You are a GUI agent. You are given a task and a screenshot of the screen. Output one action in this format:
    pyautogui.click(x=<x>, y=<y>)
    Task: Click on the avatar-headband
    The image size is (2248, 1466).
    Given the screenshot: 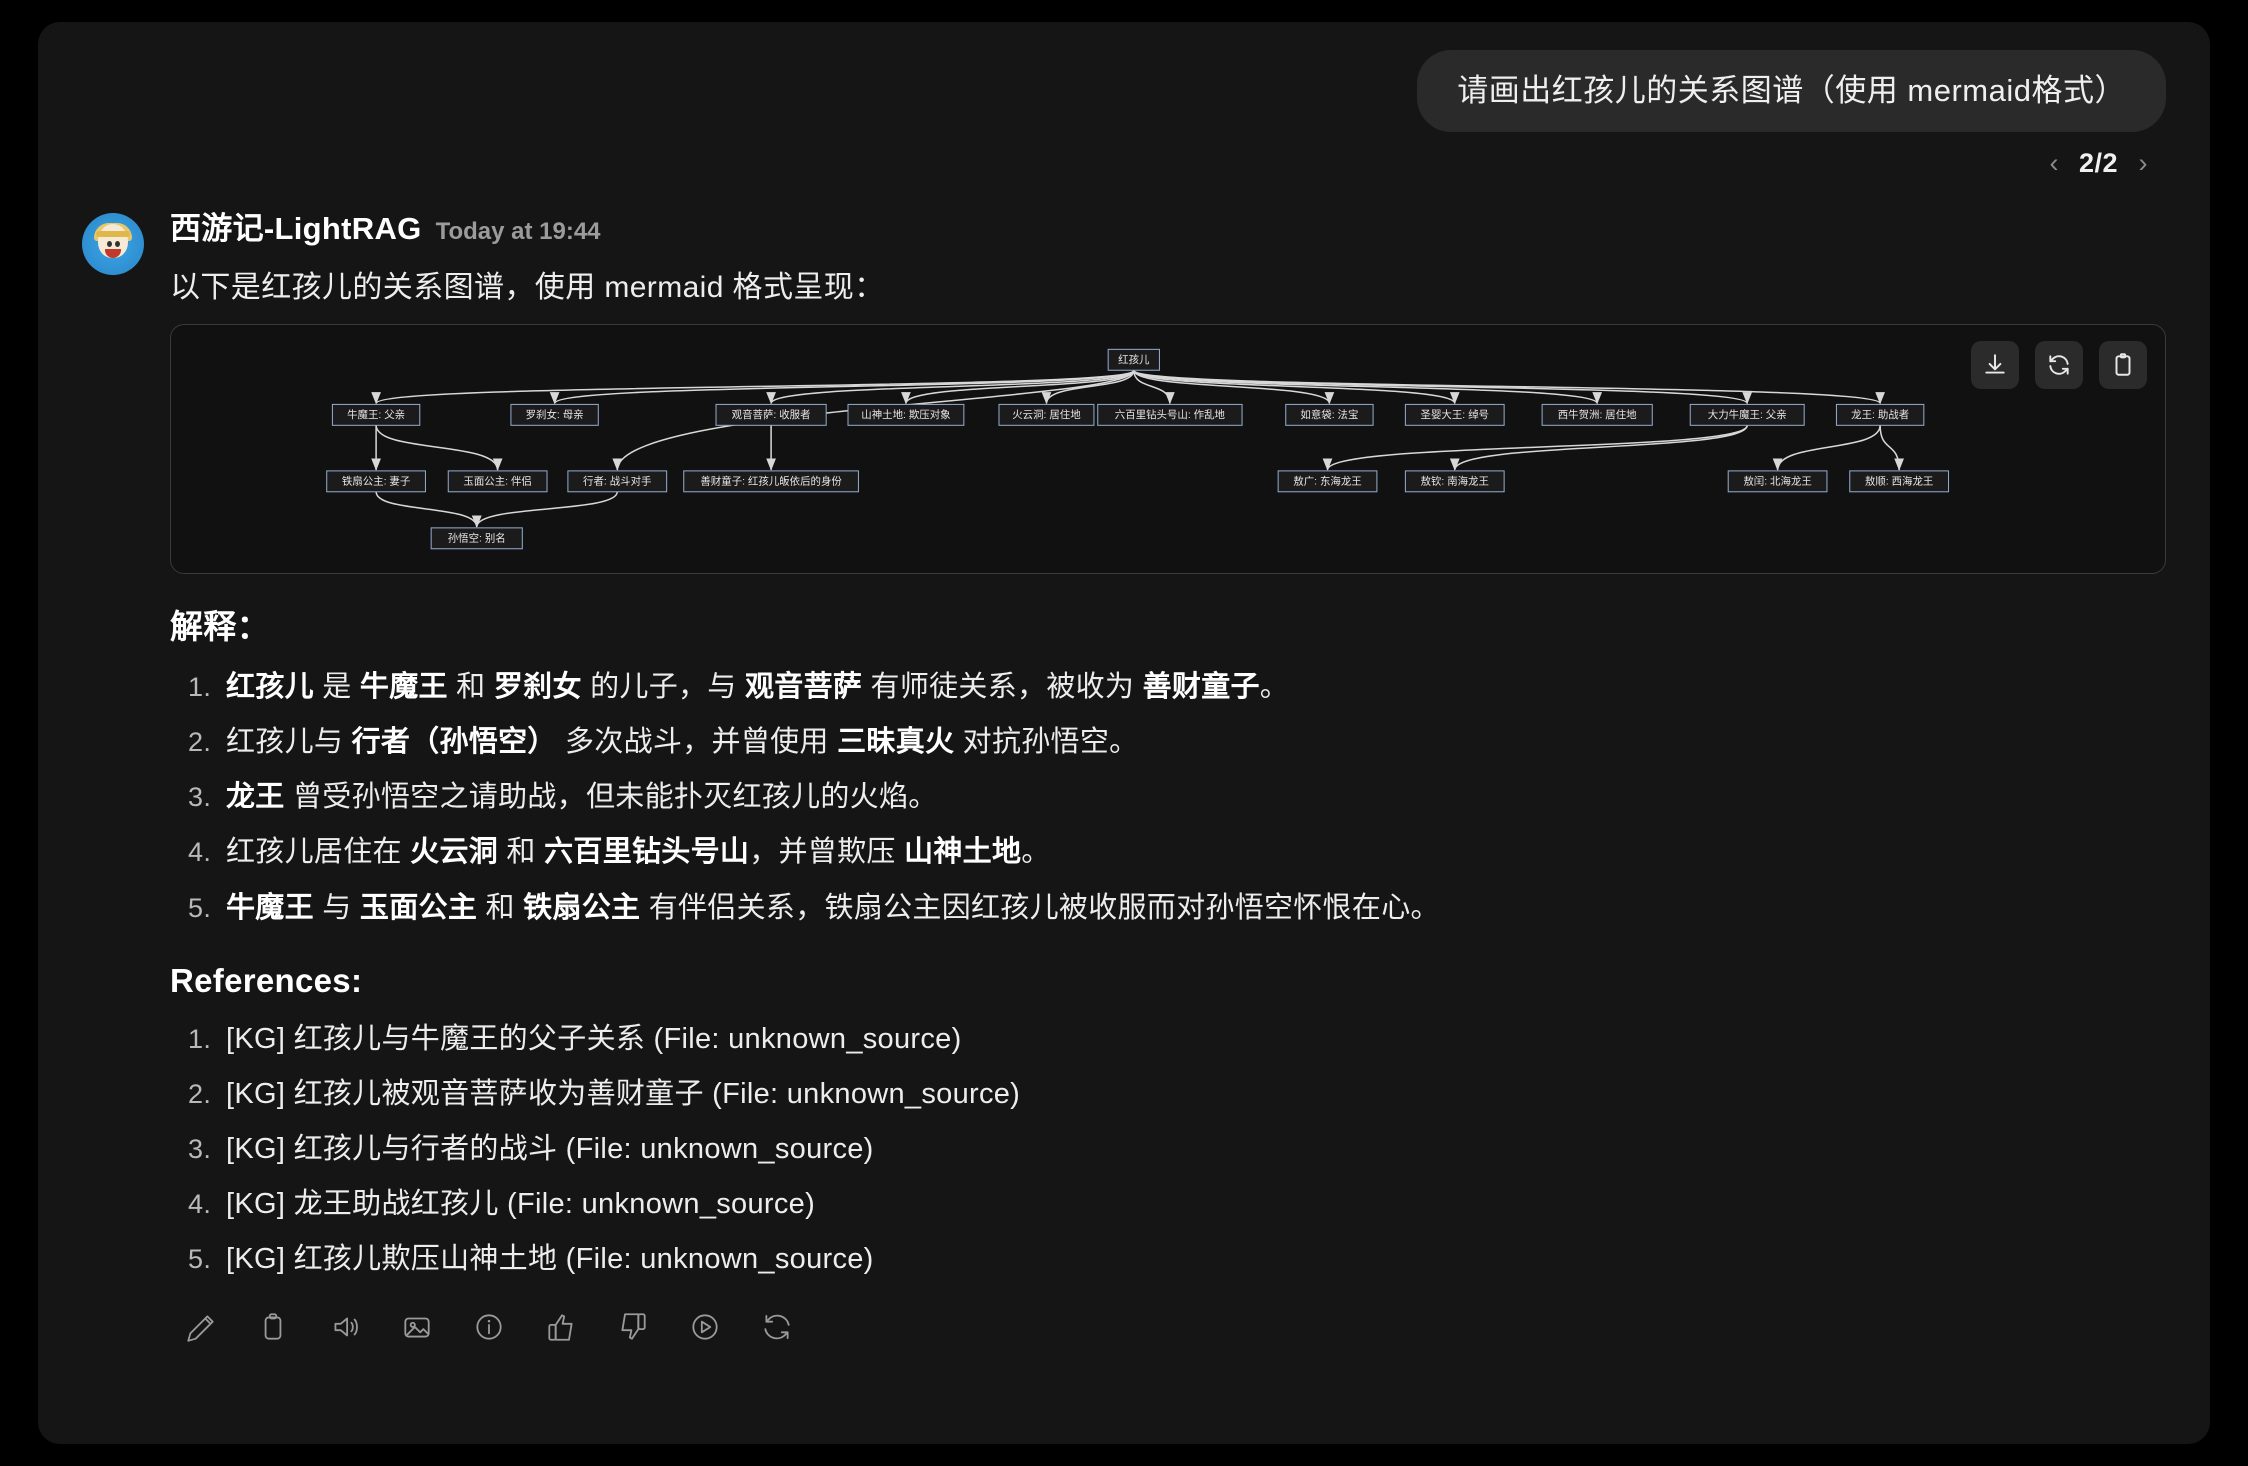 What is the action you would take?
    pyautogui.click(x=113, y=234)
    